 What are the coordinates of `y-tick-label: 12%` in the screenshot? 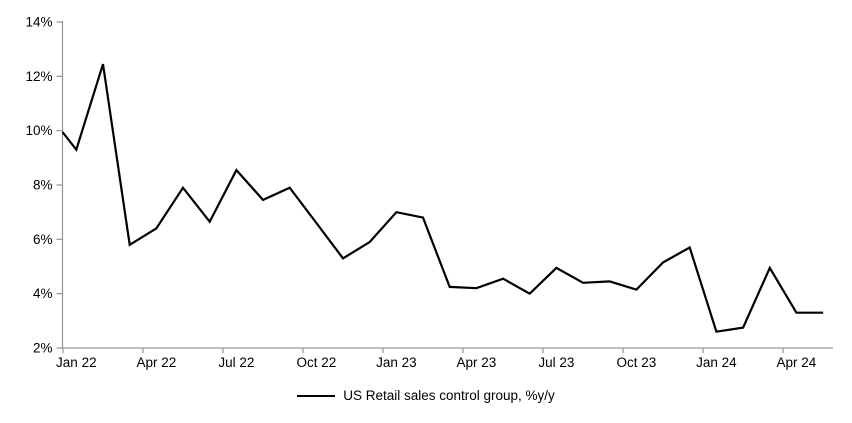 It's located at (38, 76).